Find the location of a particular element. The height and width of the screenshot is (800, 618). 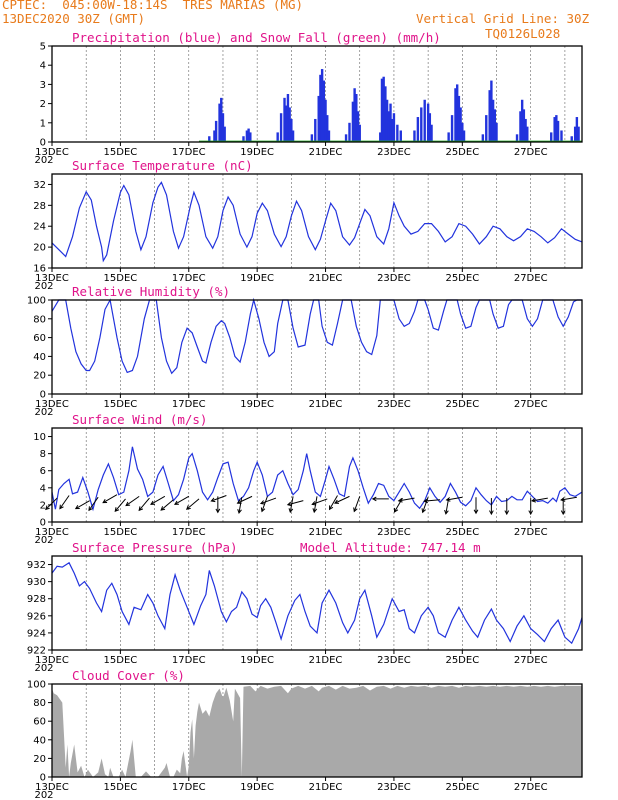

y-tick-label: 4 is located at coordinates (43, 488).